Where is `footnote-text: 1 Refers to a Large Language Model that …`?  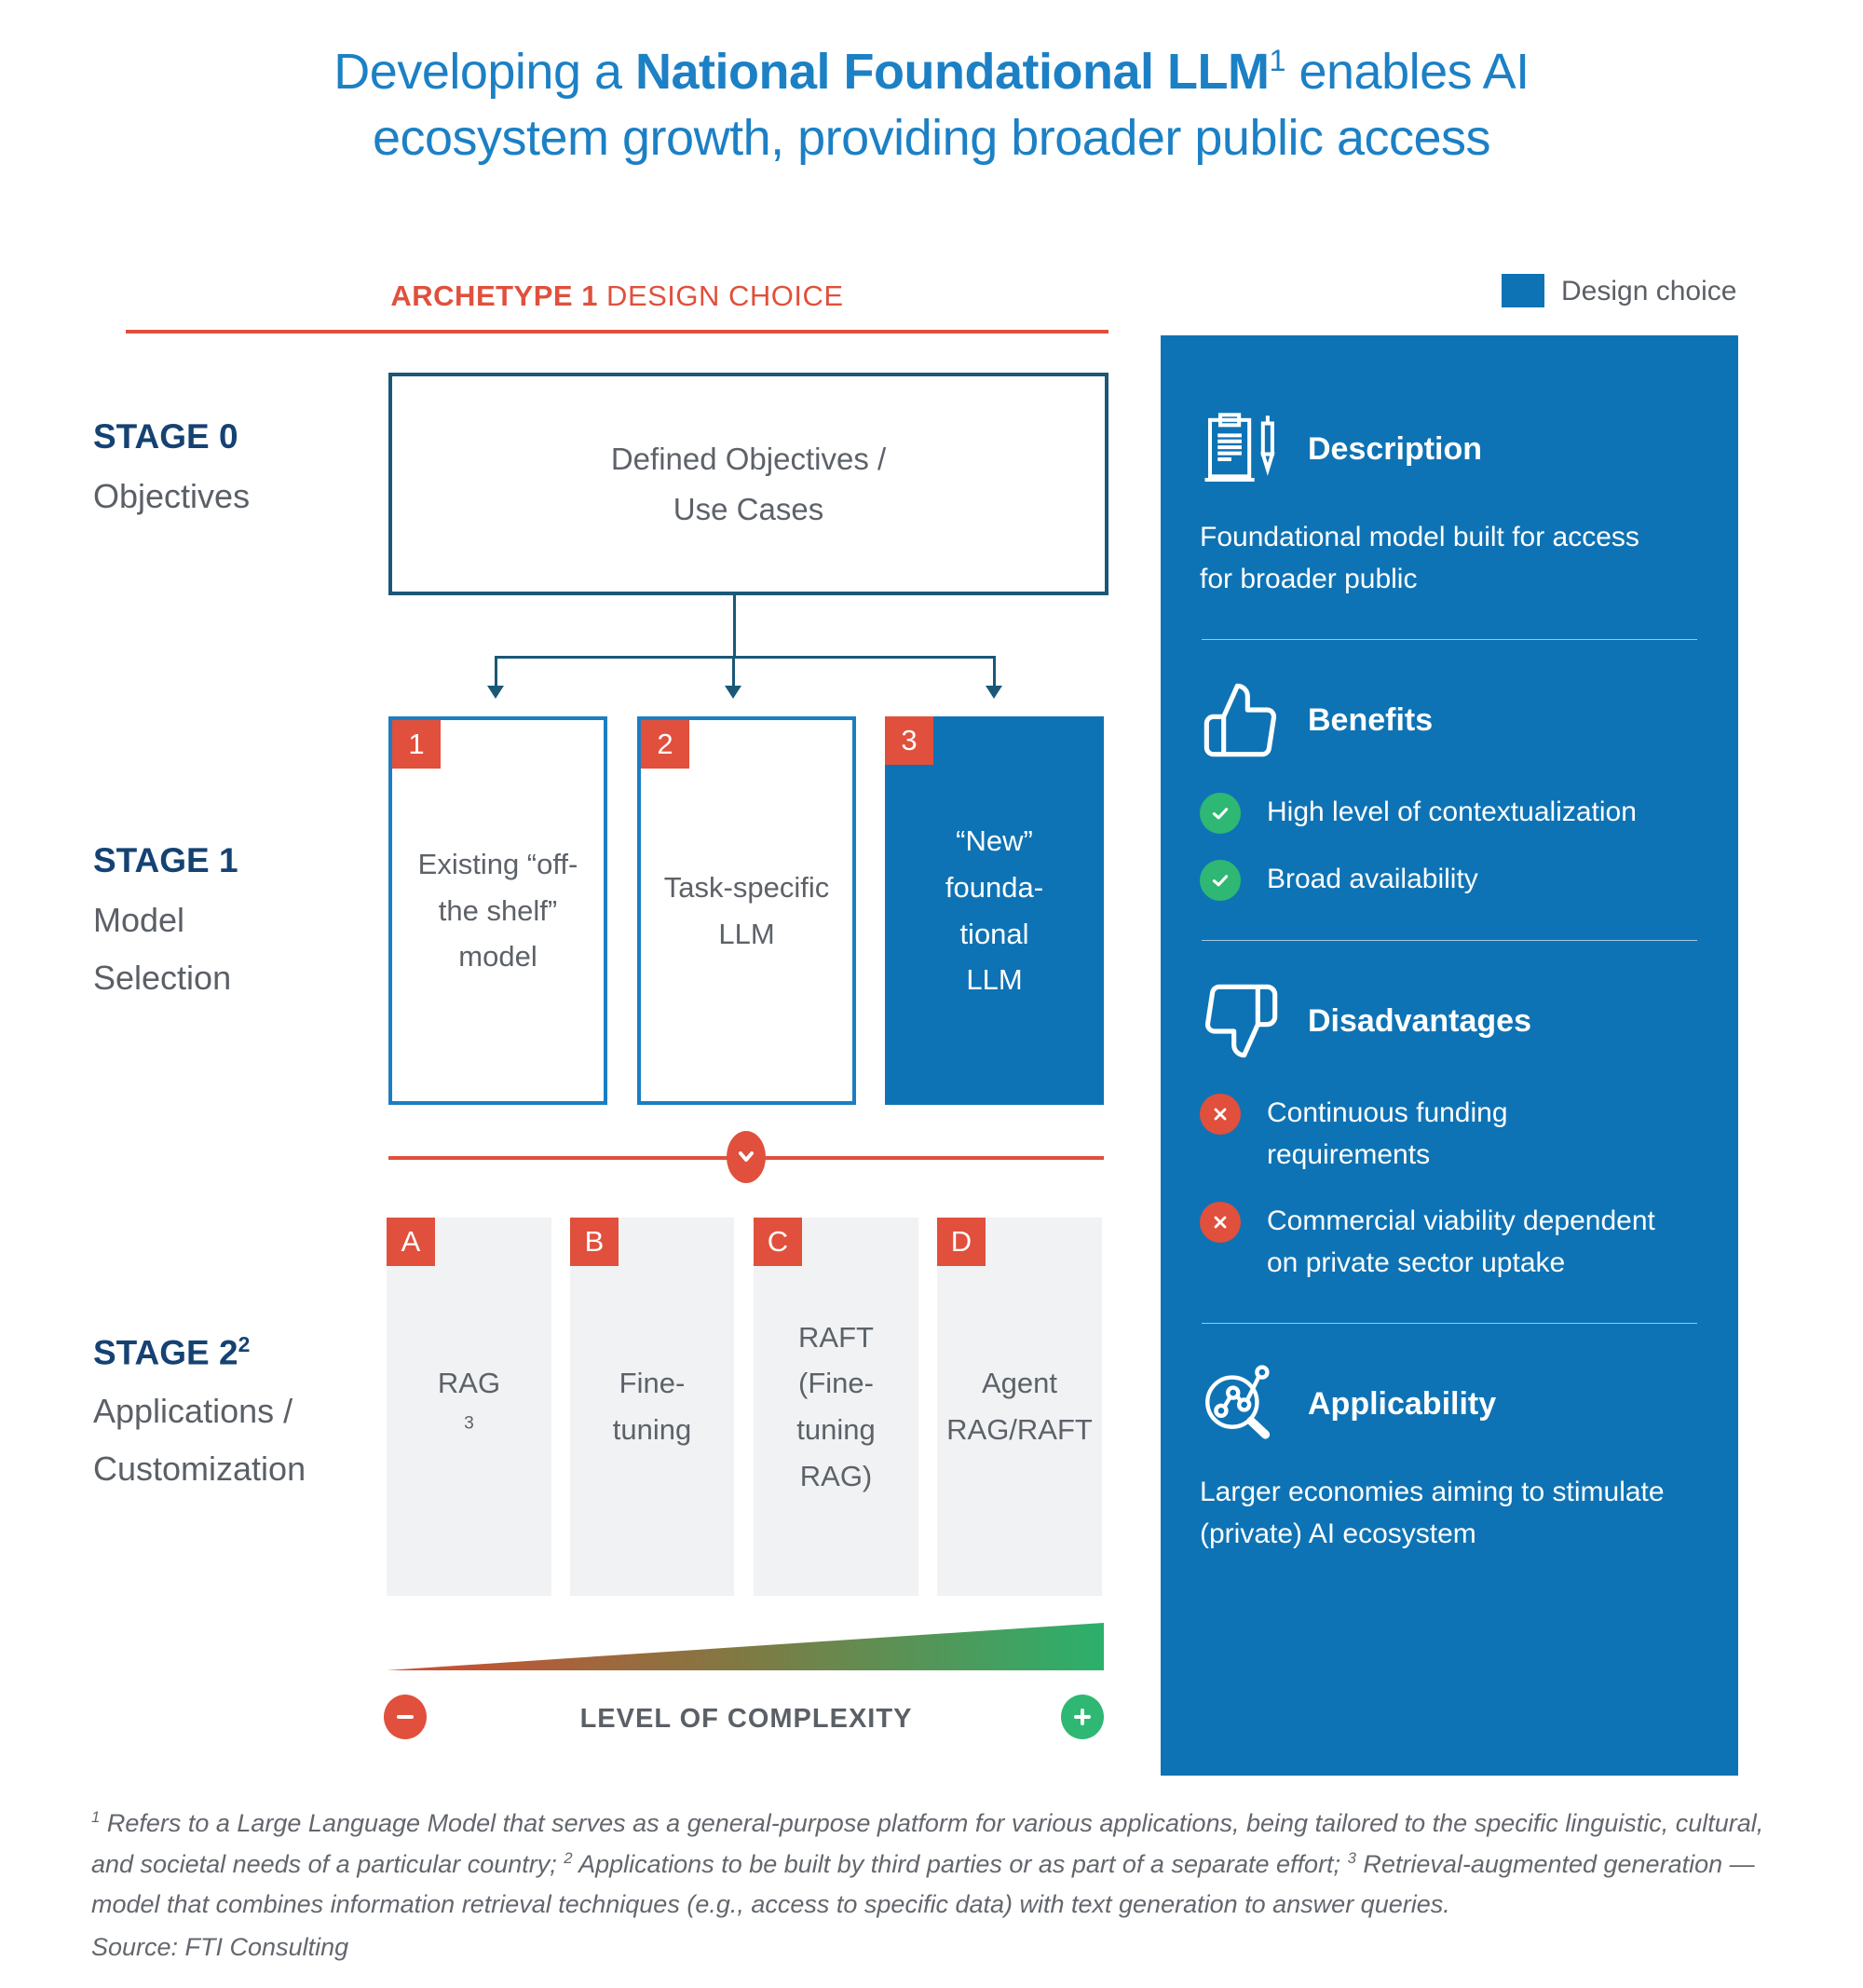 footnote-text: 1 Refers to a Large Language Model that … is located at coordinates (928, 1864).